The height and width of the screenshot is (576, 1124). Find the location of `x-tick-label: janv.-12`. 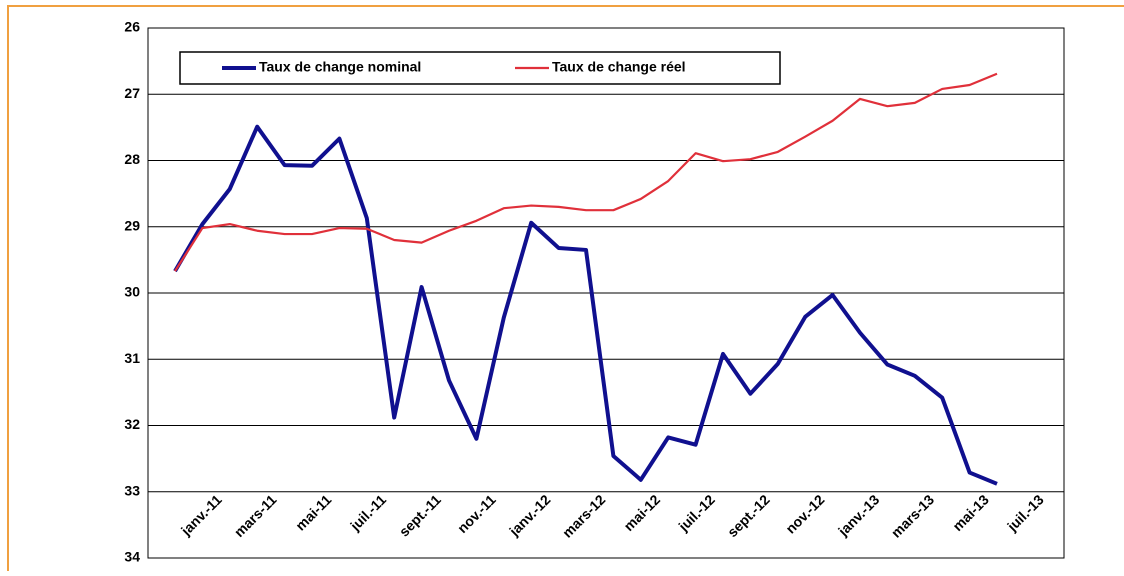

x-tick-label: janv.-12 is located at coordinates (529, 515).